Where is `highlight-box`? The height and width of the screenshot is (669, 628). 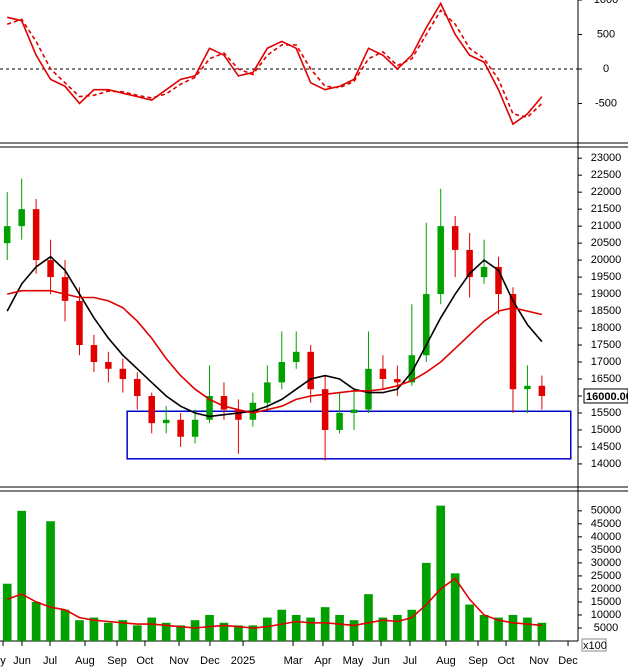
highlight-box is located at coordinates (349, 435).